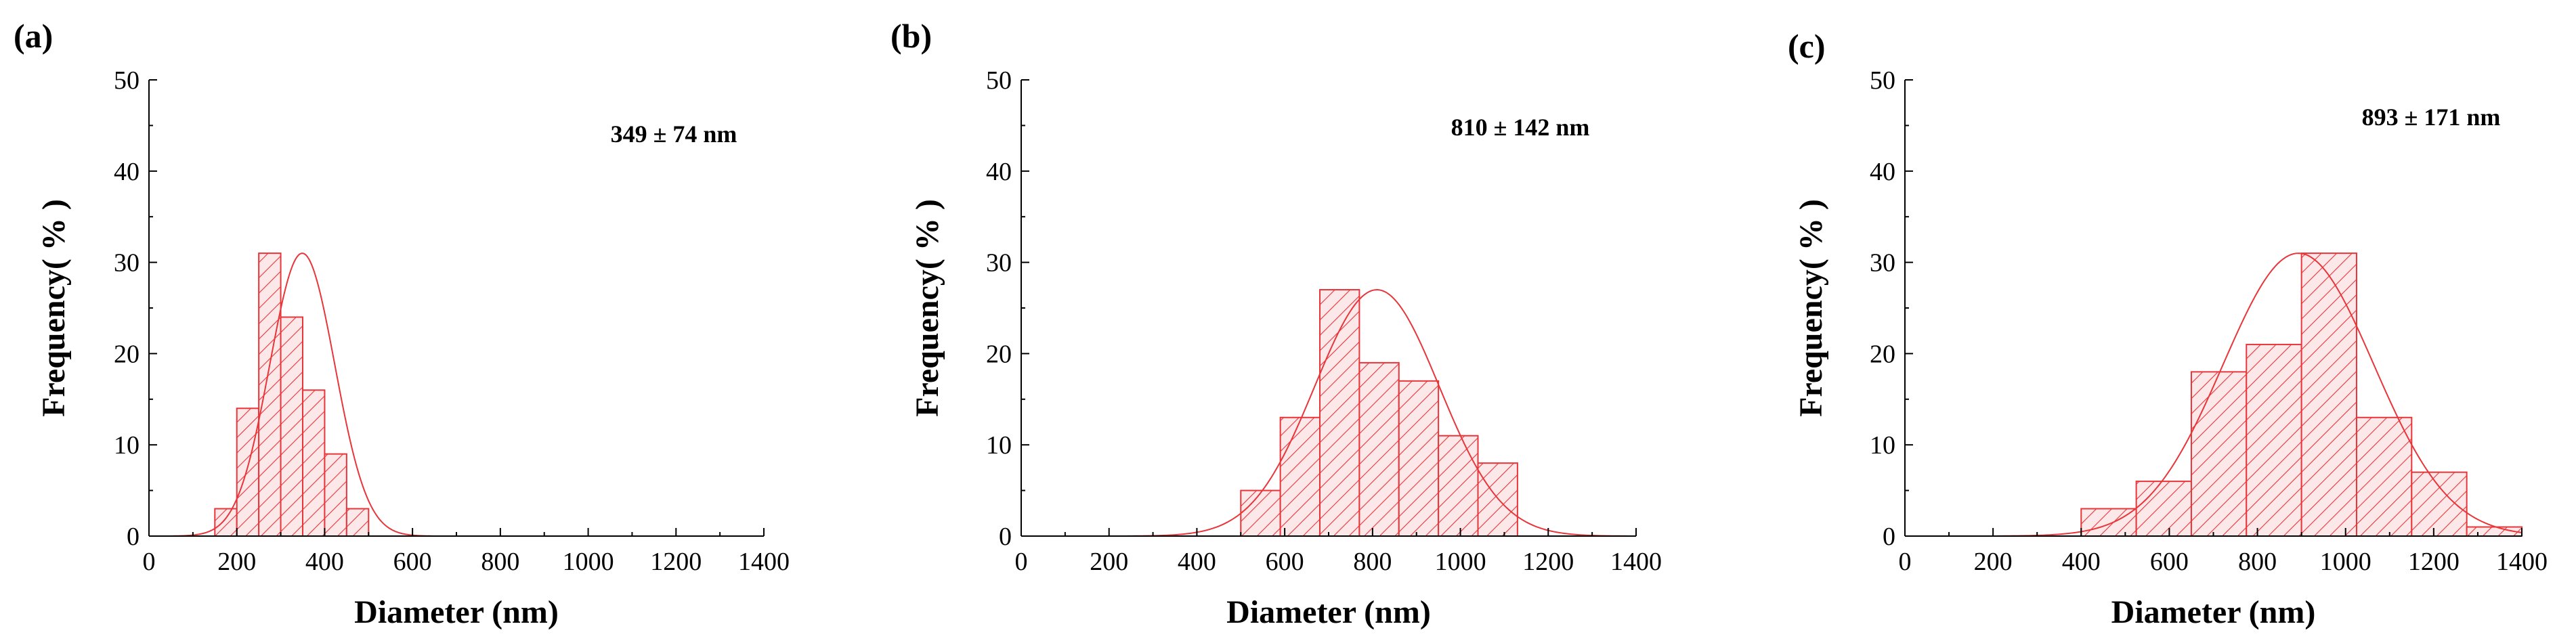 This screenshot has width=2576, height=641. Describe the element at coordinates (2431, 117) in the screenshot. I see `mean-sd-annotation: 893 ± 171 nm` at that location.